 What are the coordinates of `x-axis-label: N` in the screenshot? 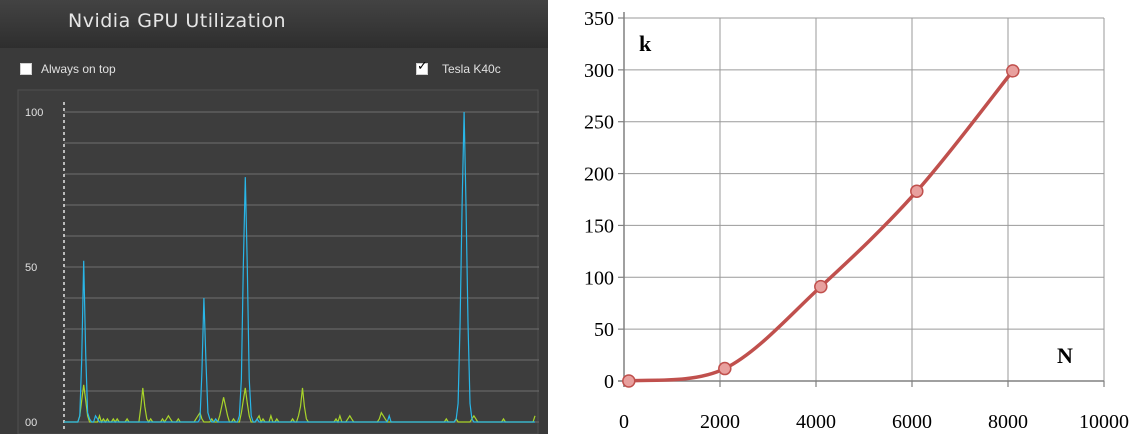 It's located at (1065, 355).